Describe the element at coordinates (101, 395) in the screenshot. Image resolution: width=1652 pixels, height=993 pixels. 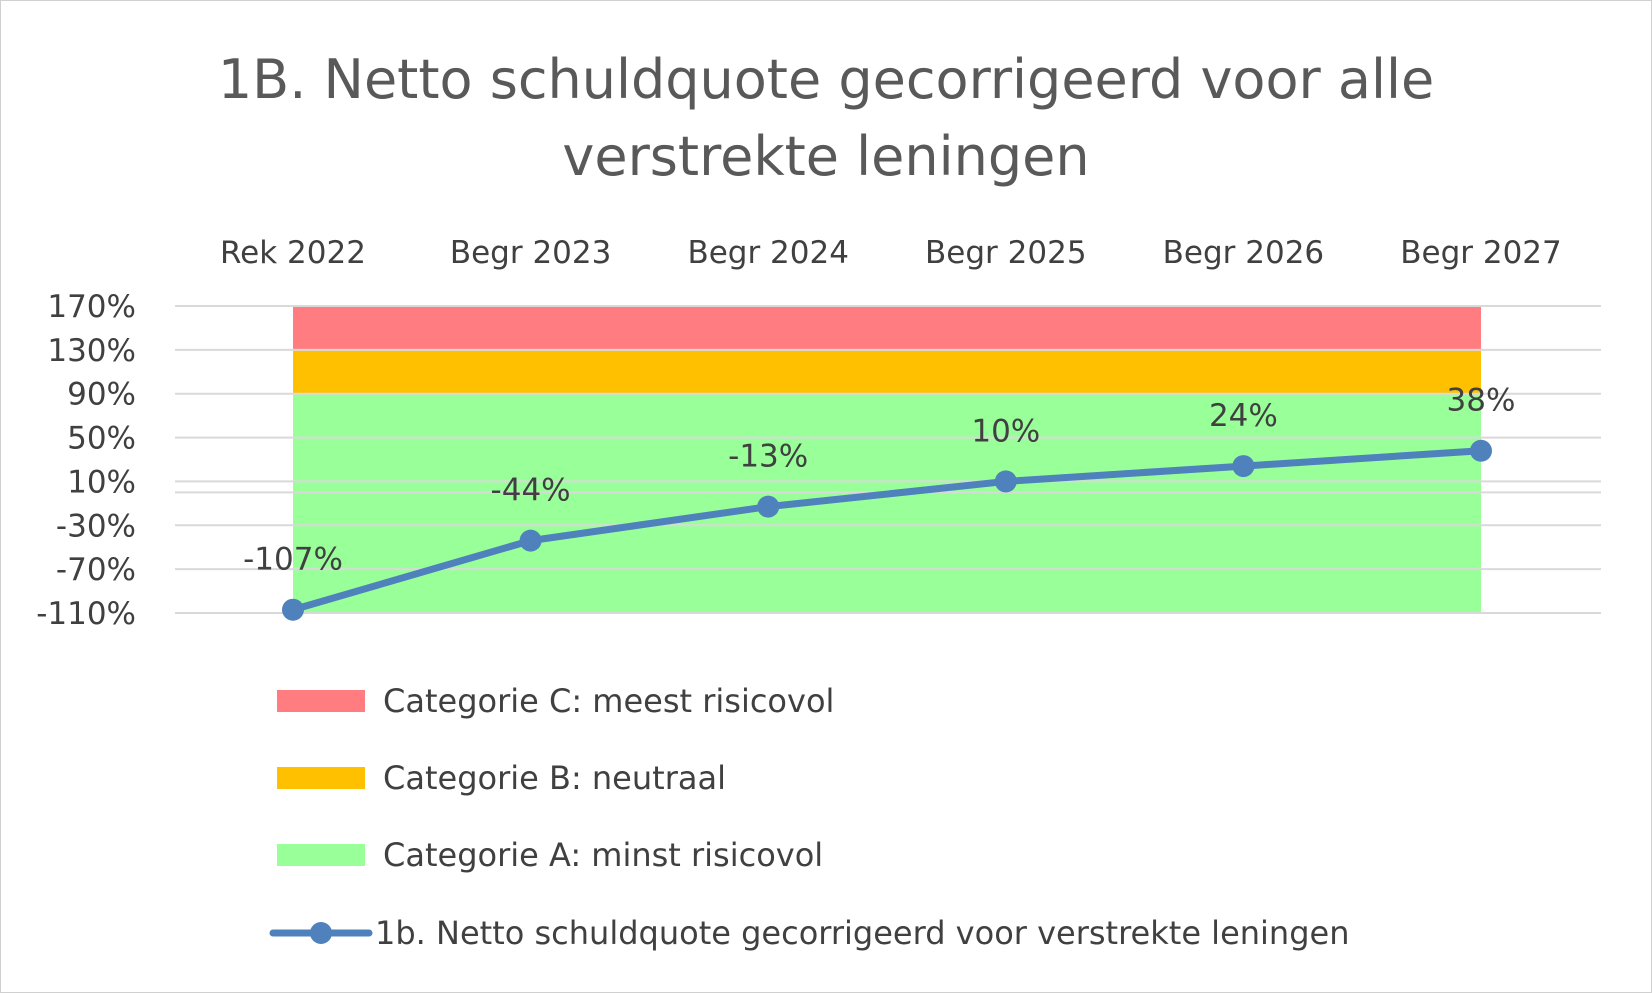
I see `y-tick-label-2: 90%` at that location.